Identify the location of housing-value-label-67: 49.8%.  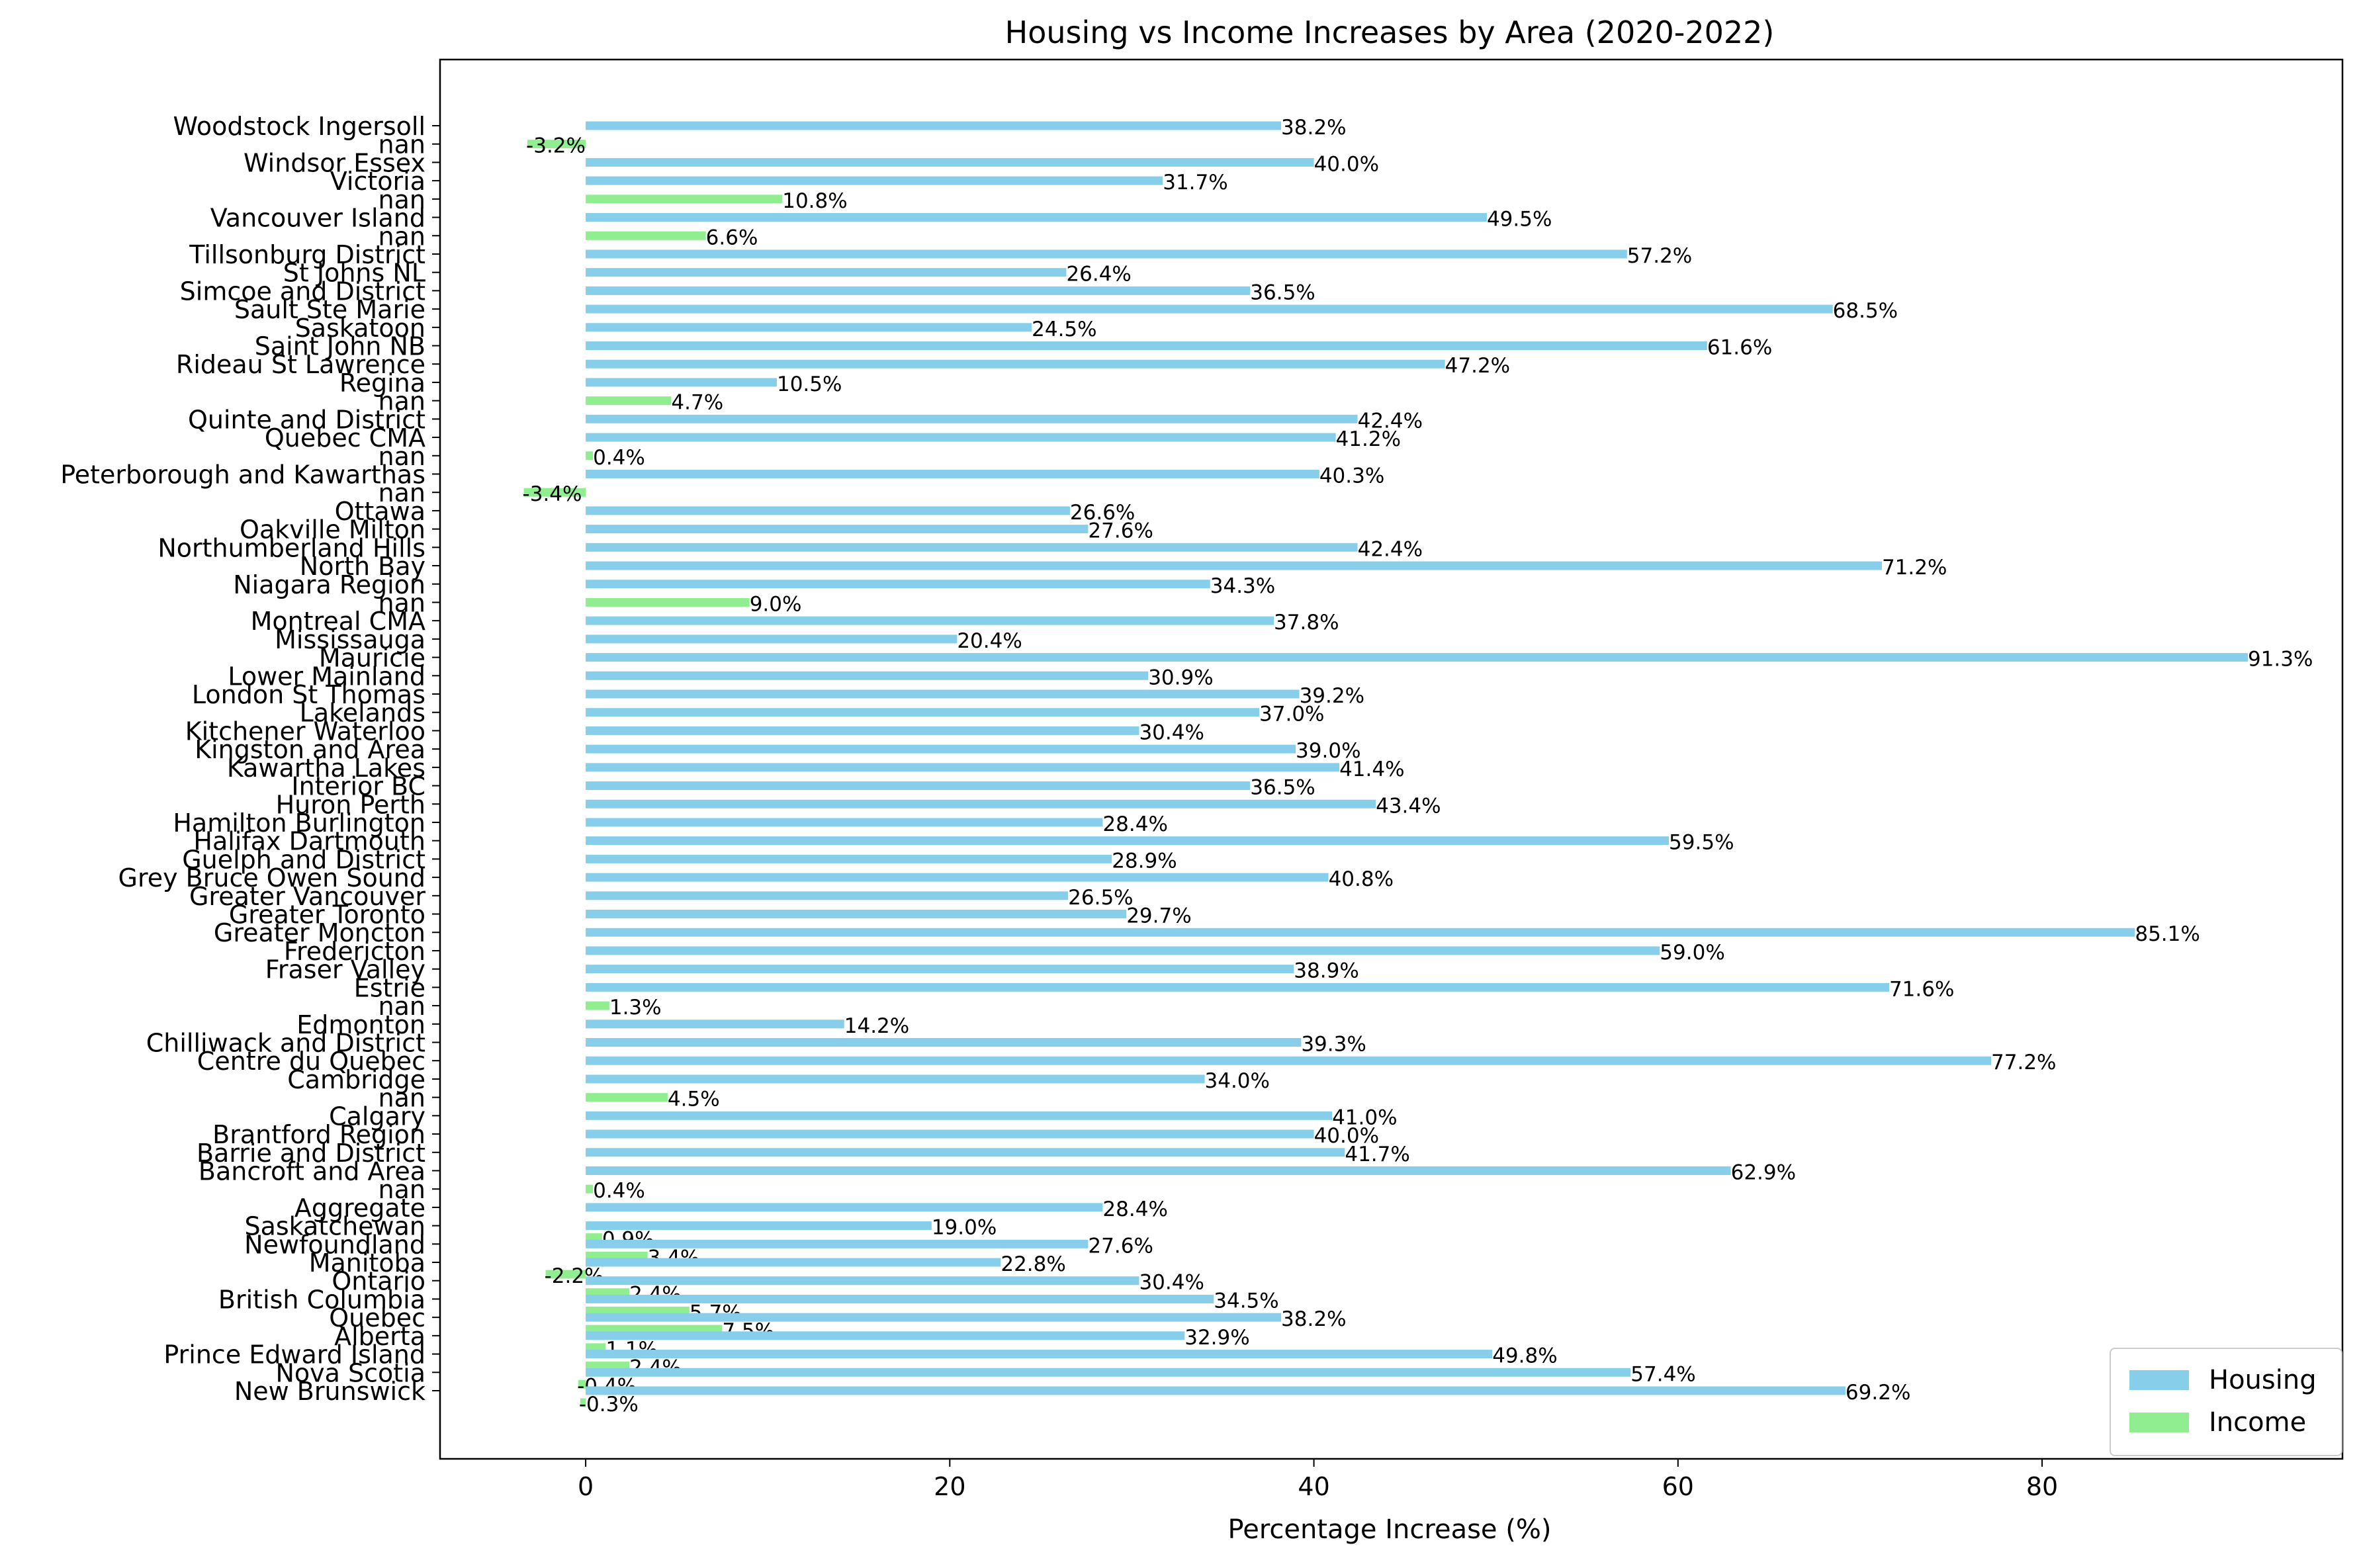
(1524, 1356).